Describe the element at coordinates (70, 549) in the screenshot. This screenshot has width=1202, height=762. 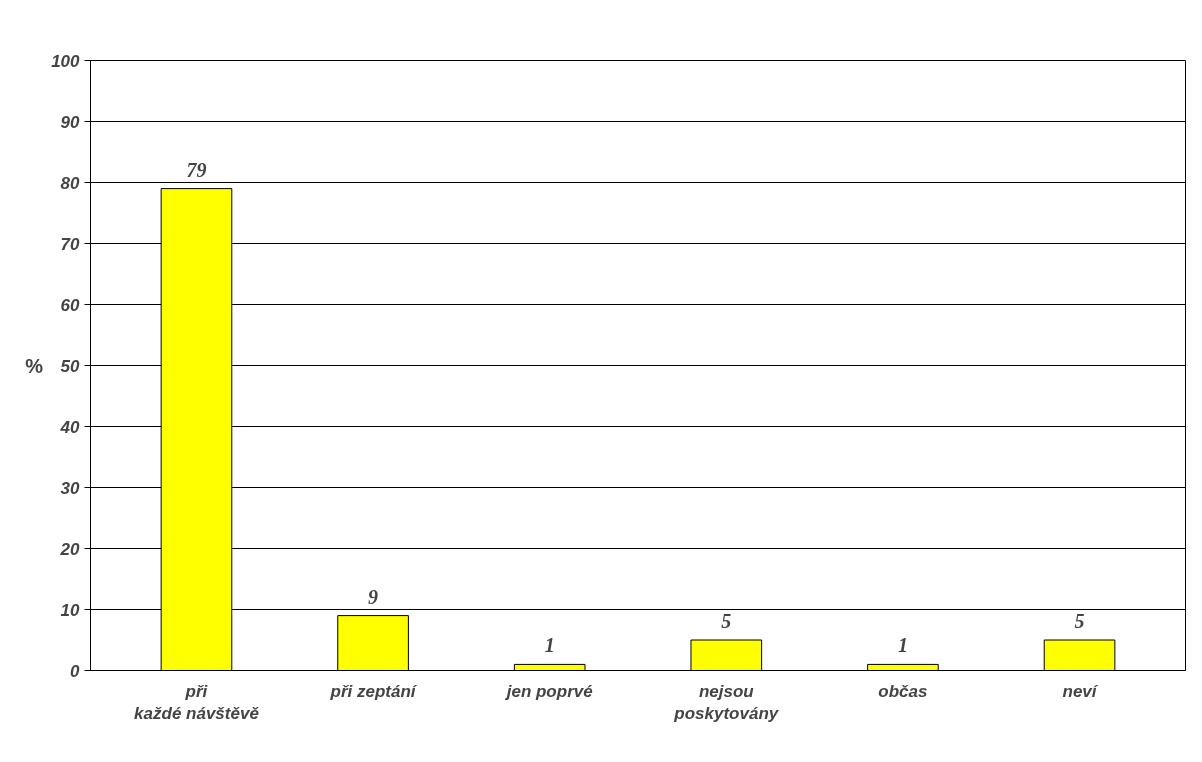
I see `y-tick-label: 20` at that location.